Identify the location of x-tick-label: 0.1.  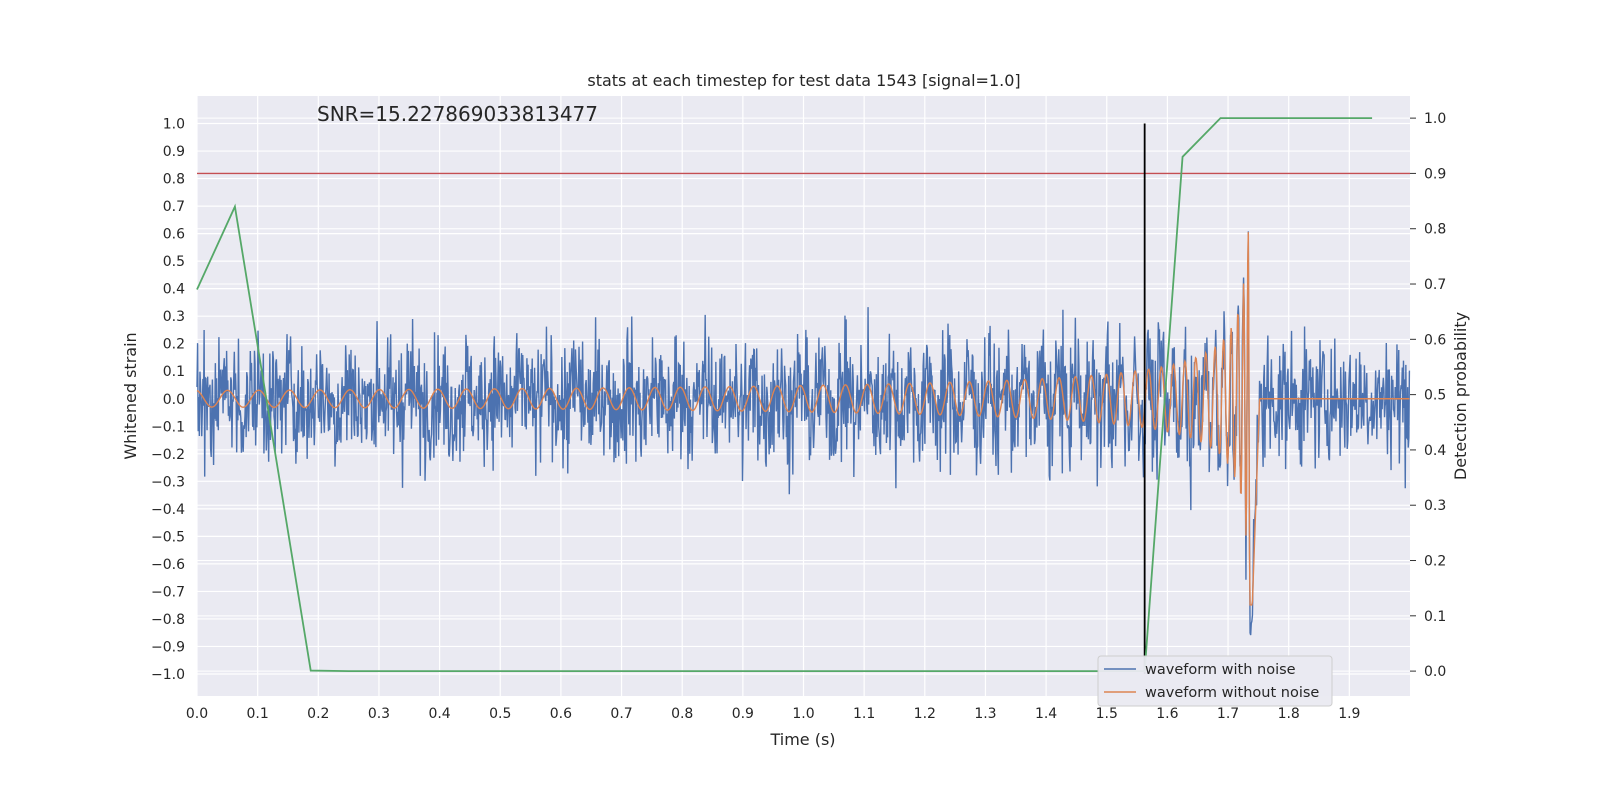
(258, 714).